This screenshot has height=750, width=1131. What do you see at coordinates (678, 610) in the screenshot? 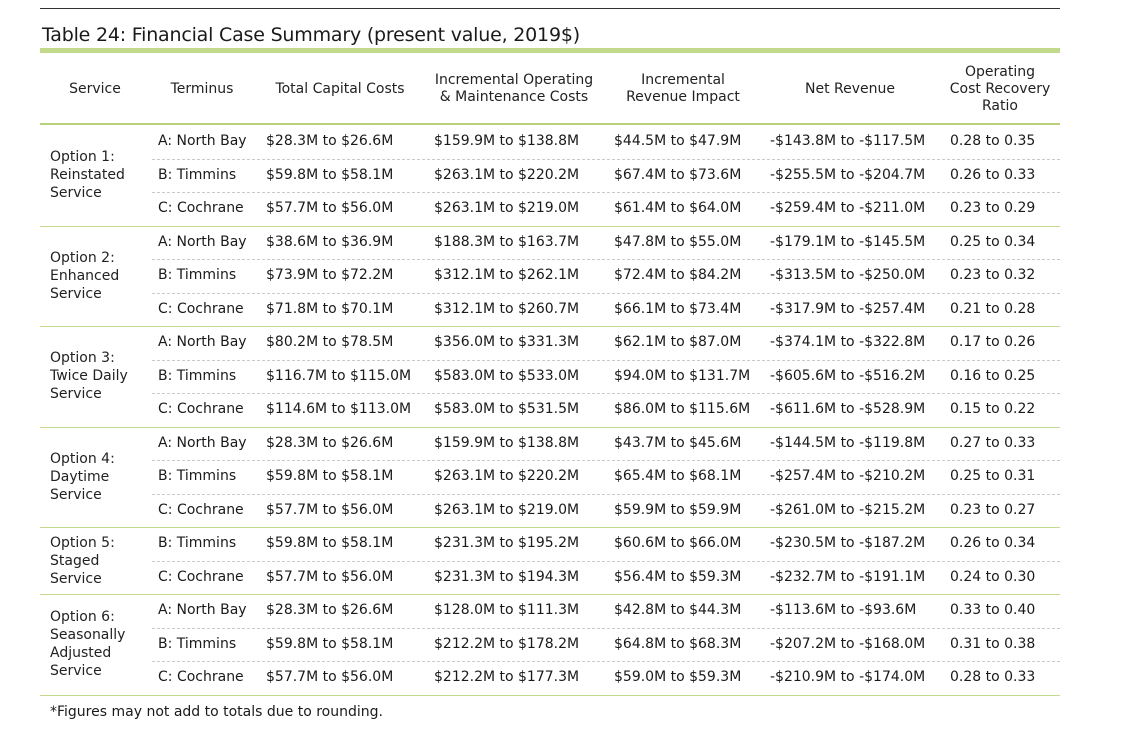
I see `revenue-impact-cell: $42.8M to $44.3M` at bounding box center [678, 610].